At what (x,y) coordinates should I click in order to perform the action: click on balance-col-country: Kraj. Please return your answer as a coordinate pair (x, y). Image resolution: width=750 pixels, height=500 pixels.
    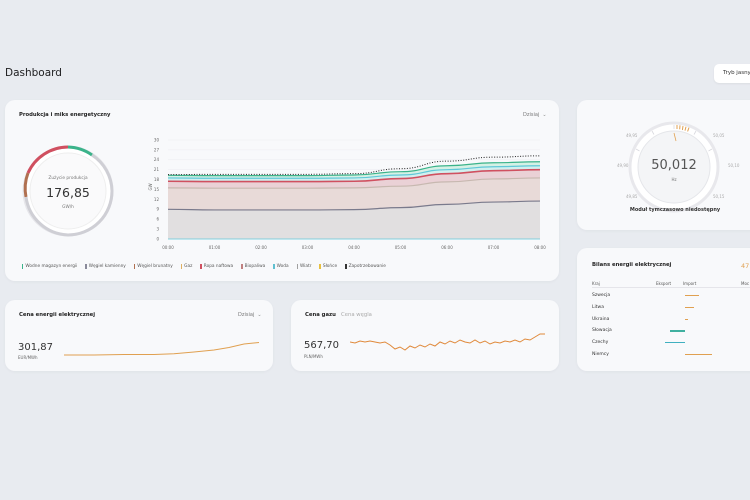
    Looking at the image, I should click on (596, 283).